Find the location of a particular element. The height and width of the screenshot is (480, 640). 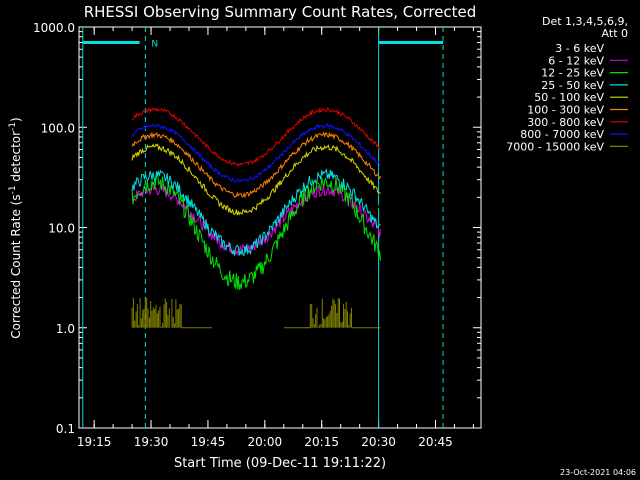

x-tick-label: 20:45 is located at coordinates (435, 442).